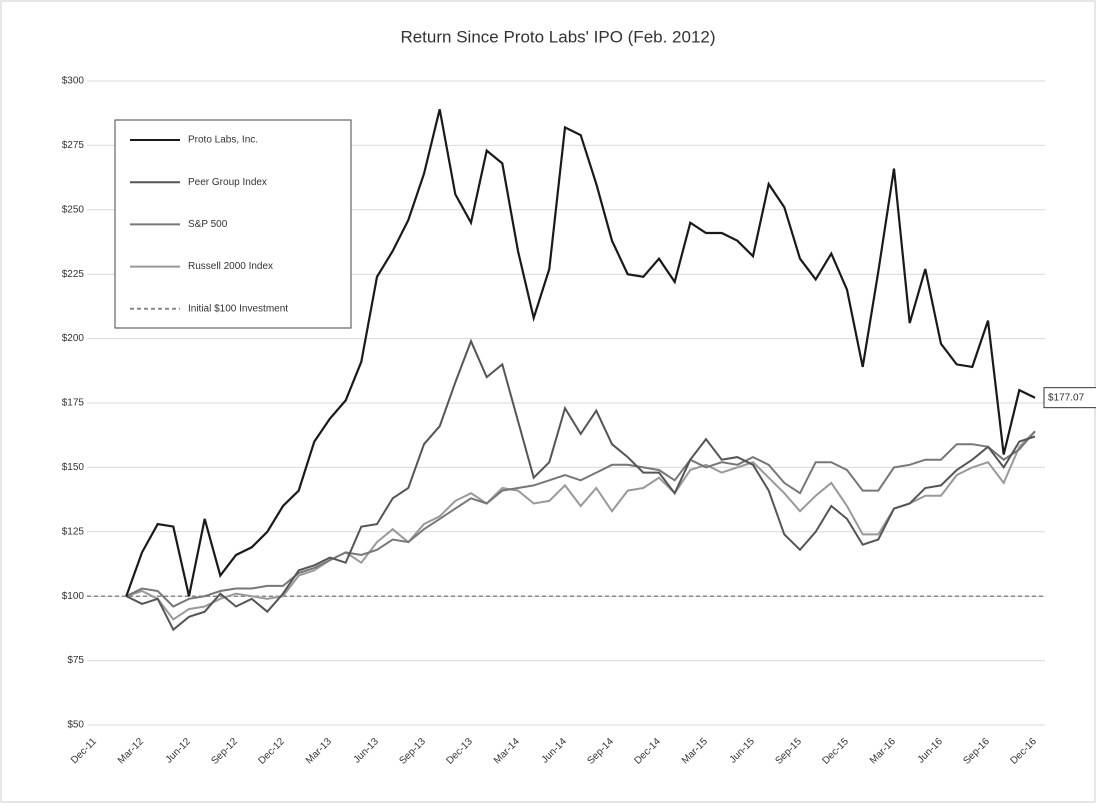  I want to click on y-tick-label: $275, so click(73, 145).